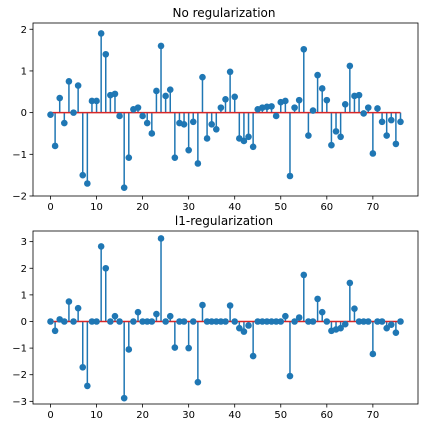  Describe the element at coordinates (373, 207) in the screenshot. I see `x-tick-label: 70` at that location.